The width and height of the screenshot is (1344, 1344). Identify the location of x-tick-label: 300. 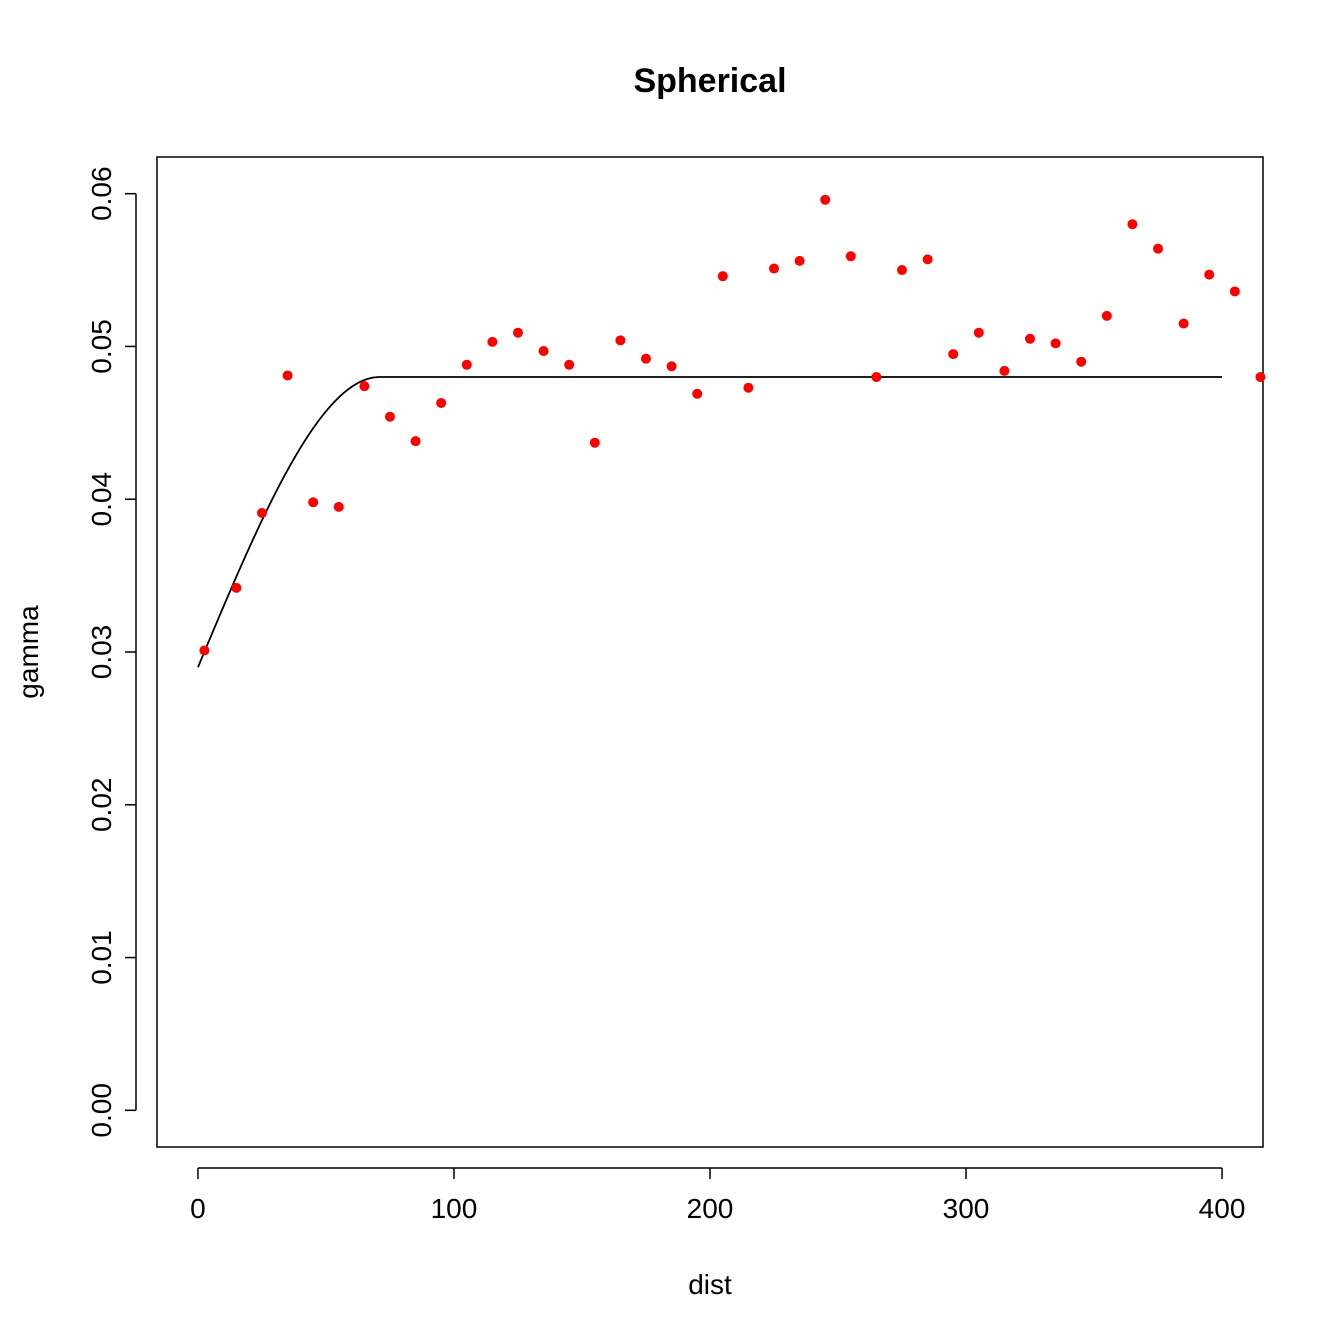
(966, 1208).